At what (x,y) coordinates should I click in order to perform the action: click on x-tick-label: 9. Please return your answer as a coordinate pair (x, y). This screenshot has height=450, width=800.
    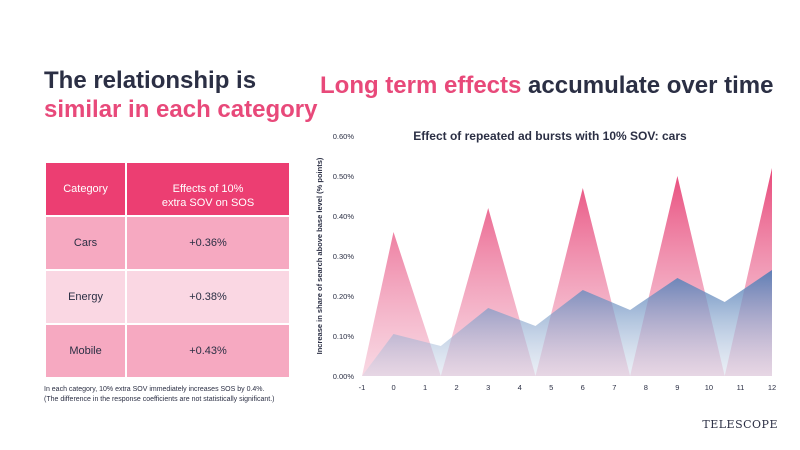
    Looking at the image, I should click on (677, 387).